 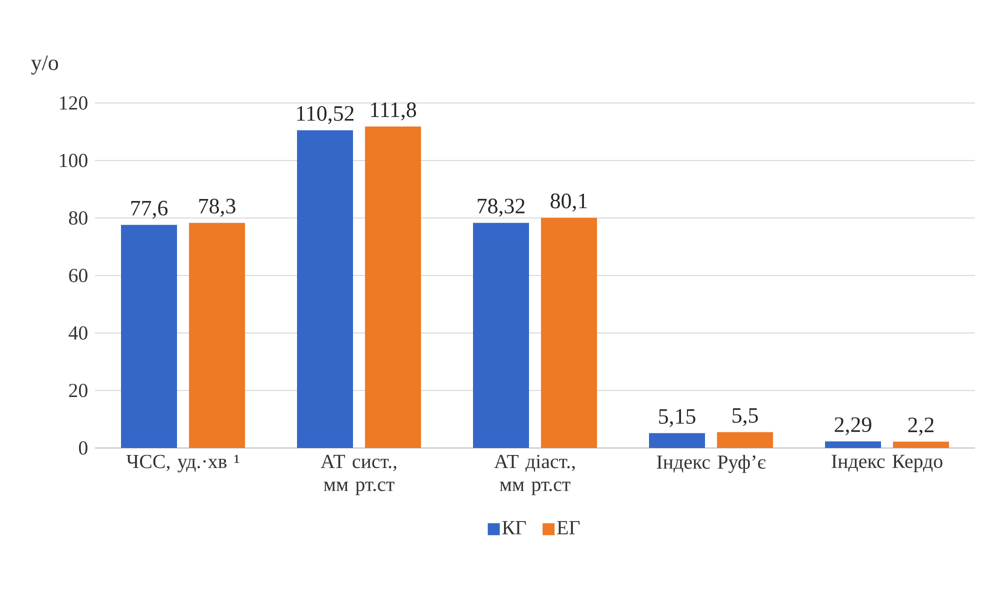 What do you see at coordinates (78, 333) in the screenshot?
I see `y-tick-label: 40` at bounding box center [78, 333].